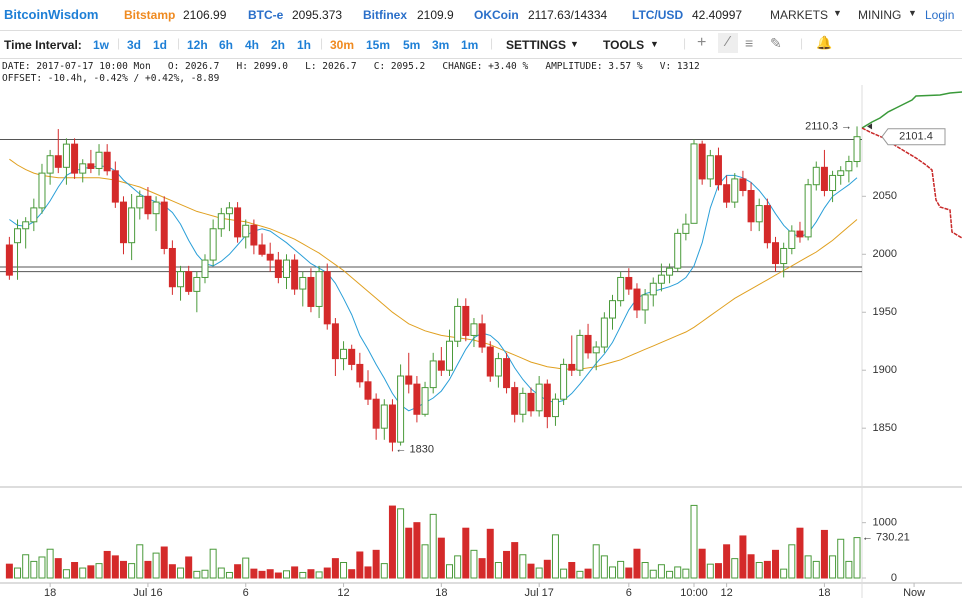 This screenshot has height=598, width=962. I want to click on volume-tick-label: 0, so click(894, 578).